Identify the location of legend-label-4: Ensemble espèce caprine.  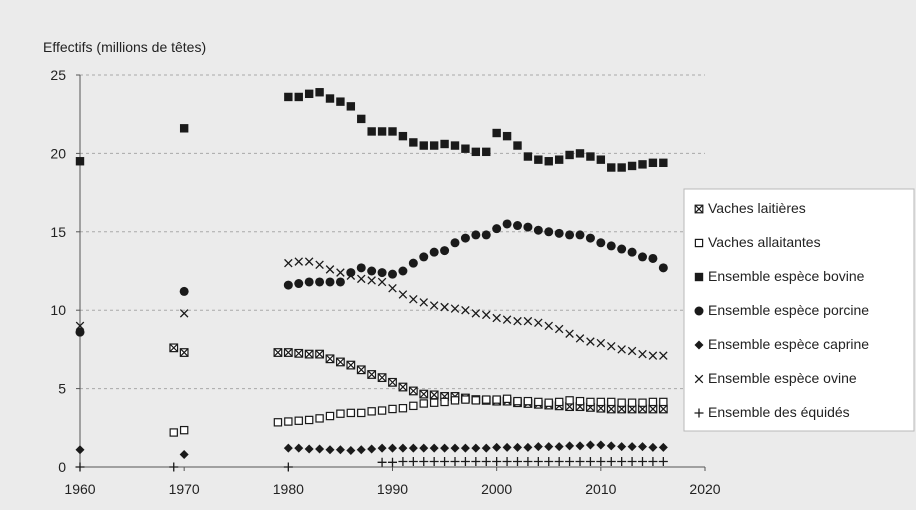
(788, 344).